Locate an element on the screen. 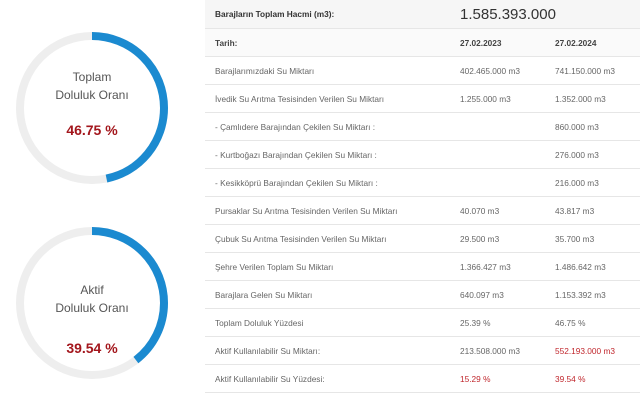 The height and width of the screenshot is (409, 640). row-value: 25.39 % is located at coordinates (497, 322).